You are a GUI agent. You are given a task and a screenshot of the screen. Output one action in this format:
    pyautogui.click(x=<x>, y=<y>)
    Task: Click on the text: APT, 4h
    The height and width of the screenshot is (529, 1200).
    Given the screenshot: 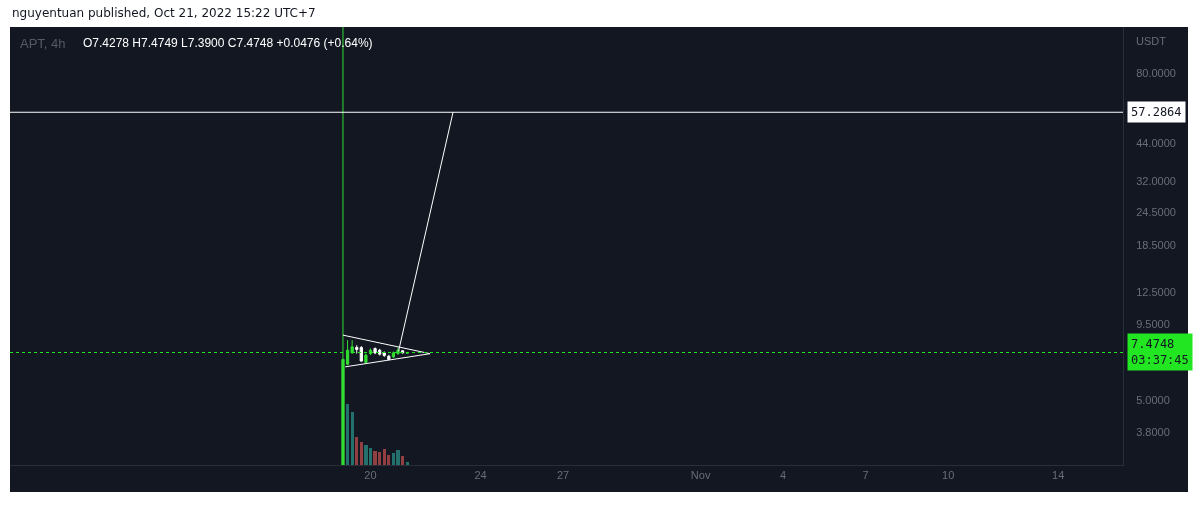 What is the action you would take?
    pyautogui.click(x=43, y=43)
    